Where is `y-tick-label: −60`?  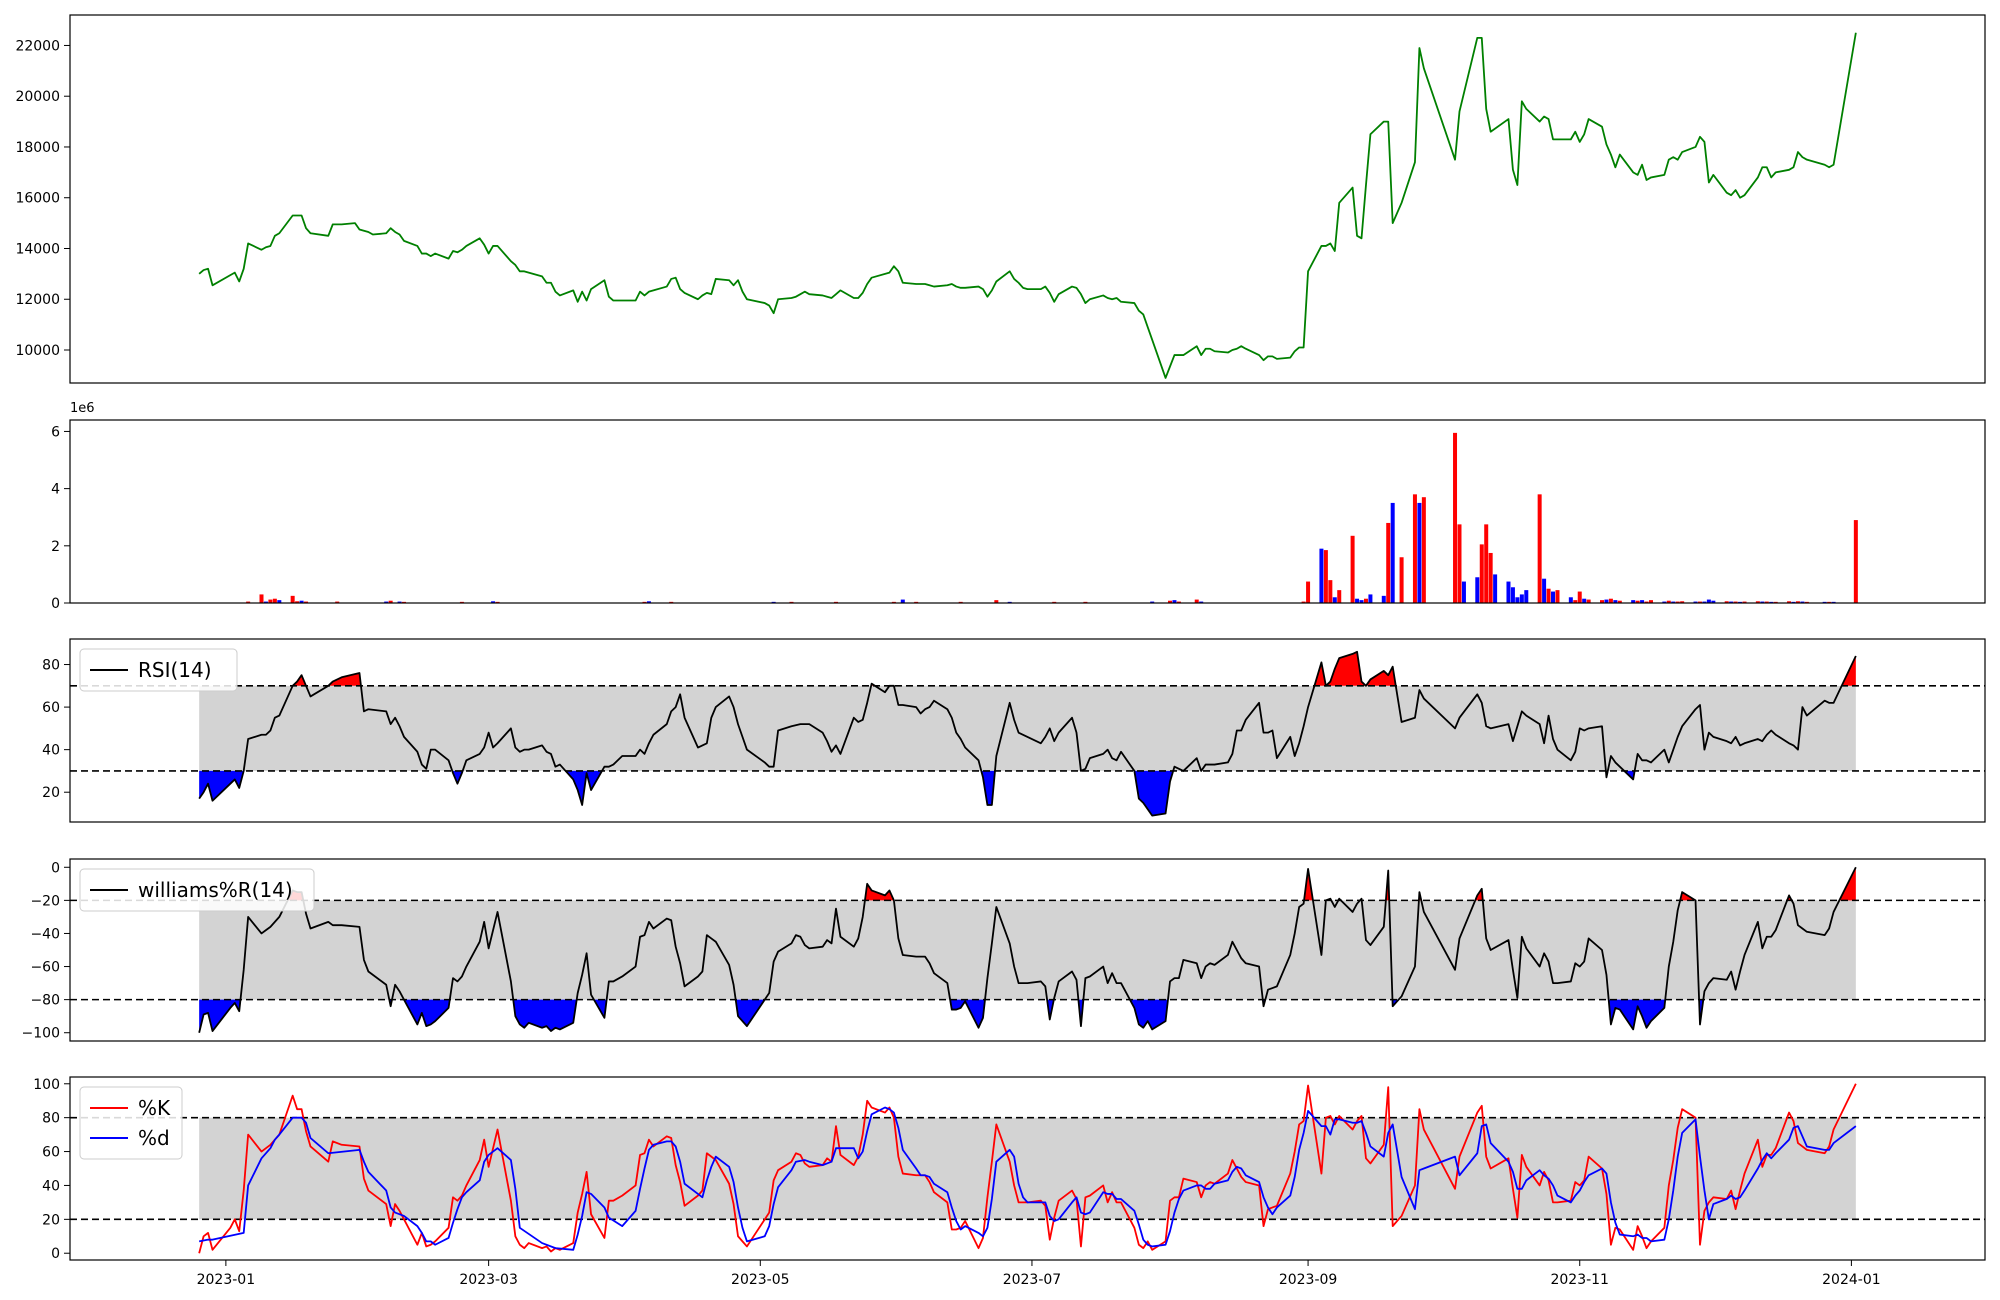 y-tick-label: −60 is located at coordinates (45, 968).